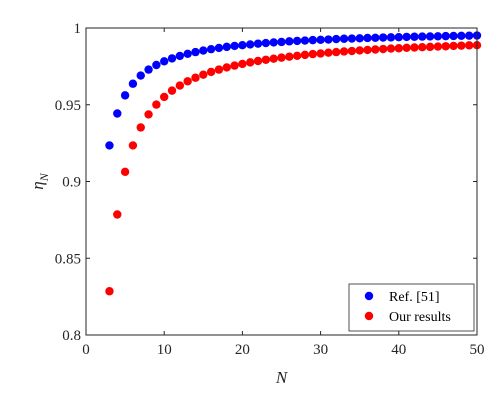 The width and height of the screenshot is (498, 400). Describe the element at coordinates (242, 350) in the screenshot. I see `x-tick-label: 20` at that location.